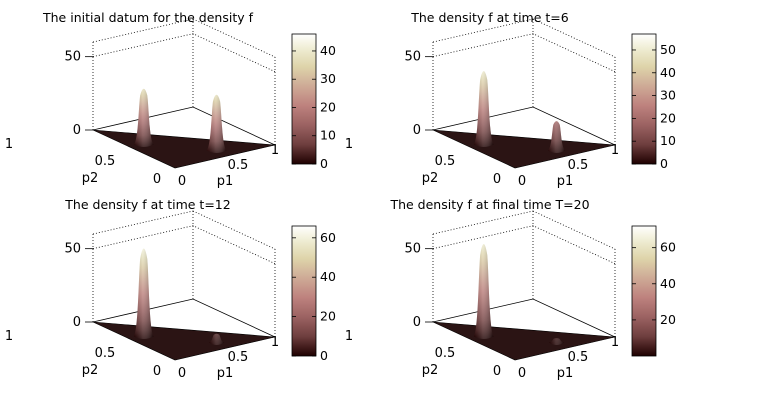 The height and width of the screenshot is (403, 763). Describe the element at coordinates (489, 204) in the screenshot. I see `chart-title: The density f at final time T=20` at that location.